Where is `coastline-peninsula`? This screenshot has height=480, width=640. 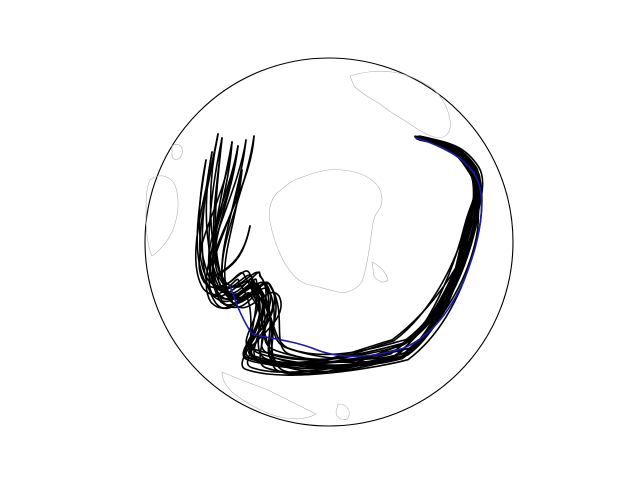
coastline-peninsula is located at coordinates (380, 272).